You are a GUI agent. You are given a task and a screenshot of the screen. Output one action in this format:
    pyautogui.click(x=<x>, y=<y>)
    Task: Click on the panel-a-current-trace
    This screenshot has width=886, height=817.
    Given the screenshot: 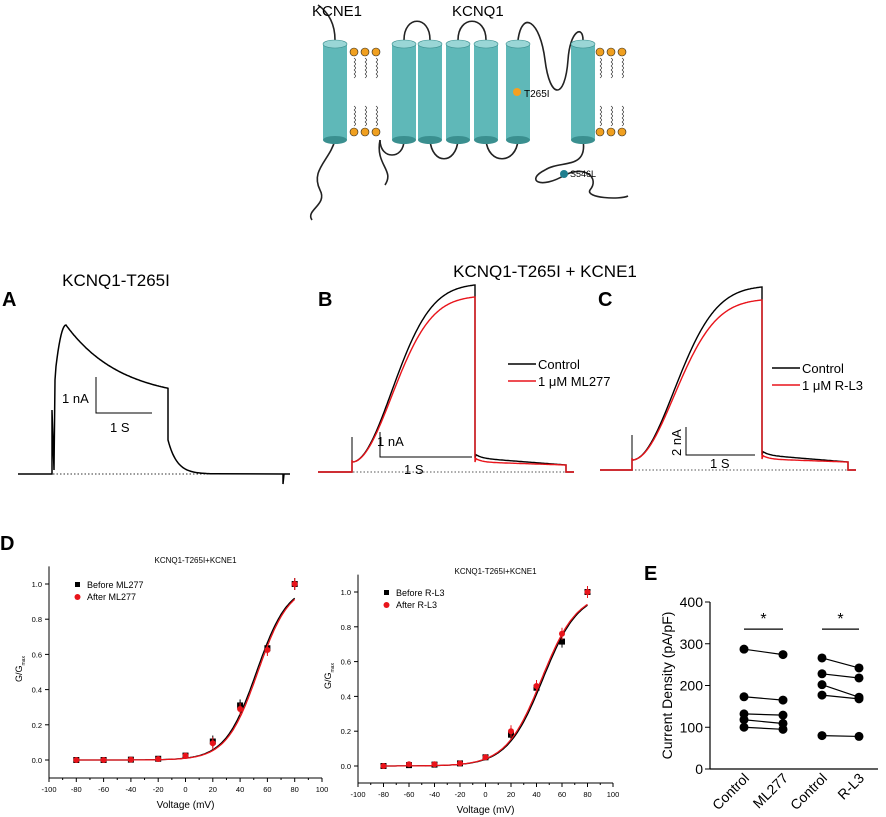 What is the action you would take?
    pyautogui.click(x=154, y=404)
    